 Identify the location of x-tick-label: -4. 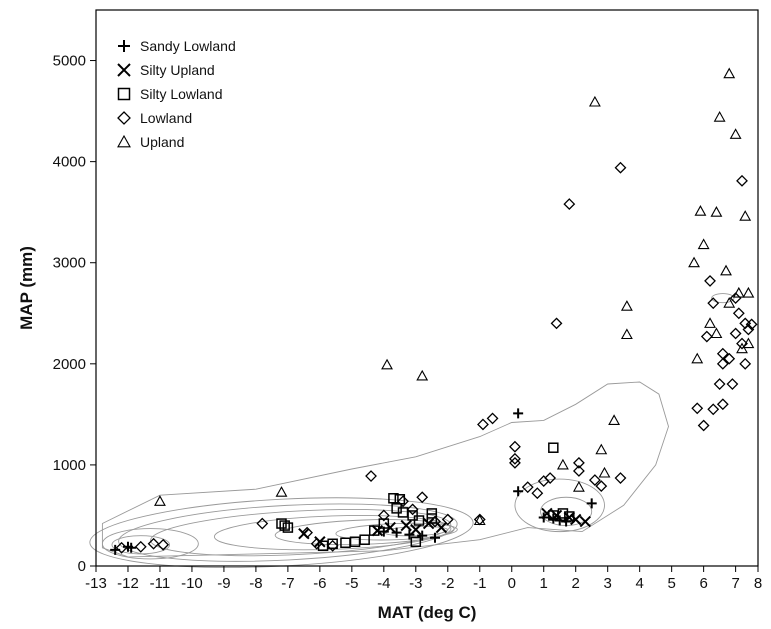
(383, 583).